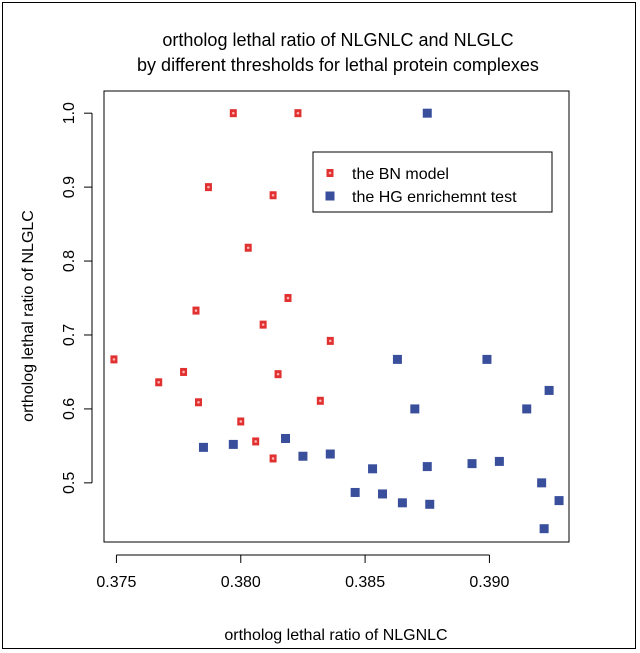  I want to click on y-tick-label: 0.8, so click(69, 261).